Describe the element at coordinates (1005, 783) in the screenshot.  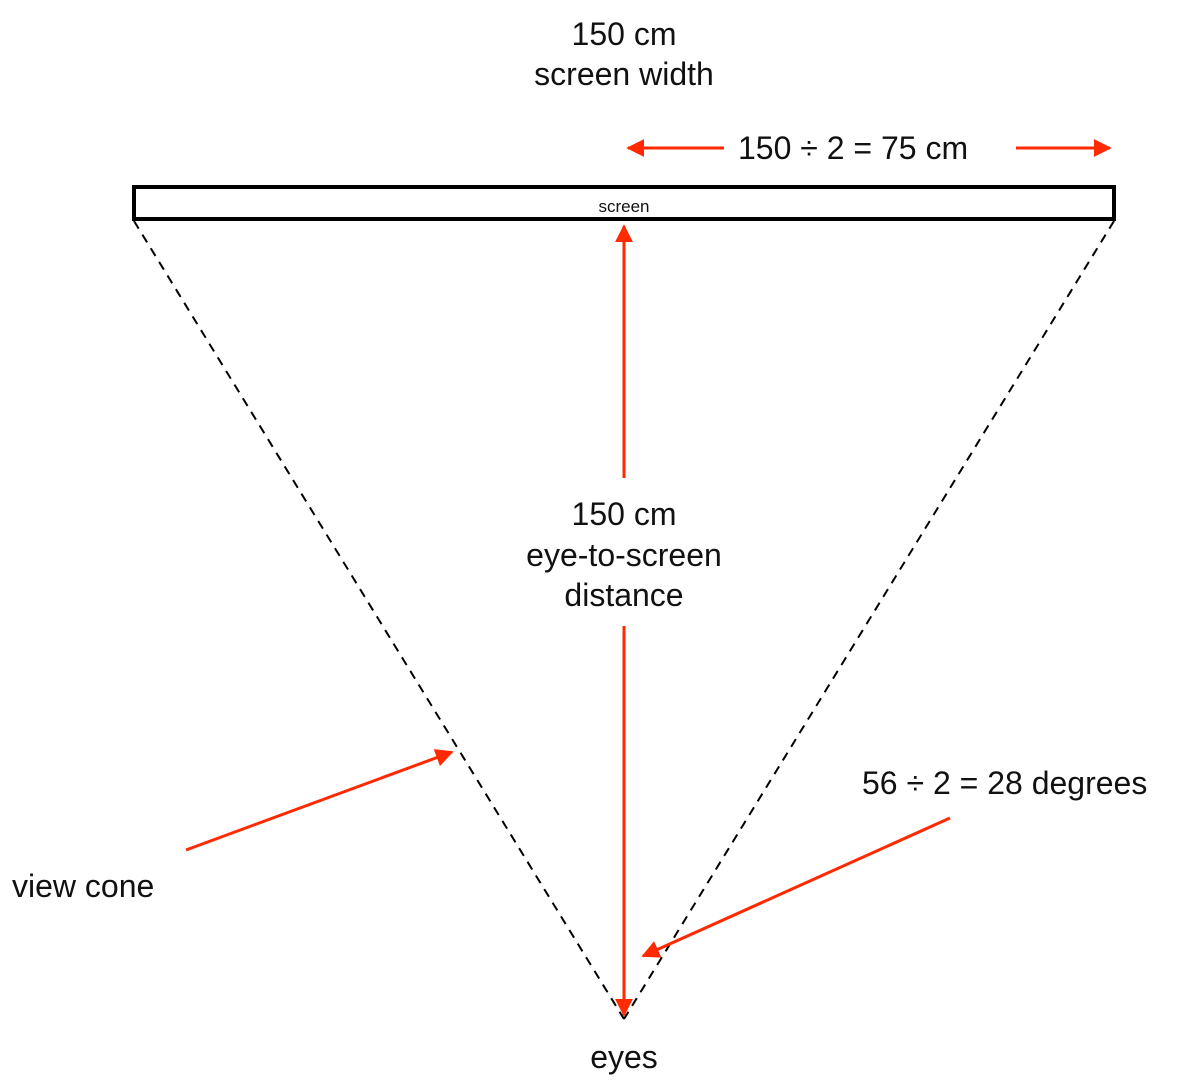
I see `half-angle-label: 56 ÷ 2 = 28 degrees` at that location.